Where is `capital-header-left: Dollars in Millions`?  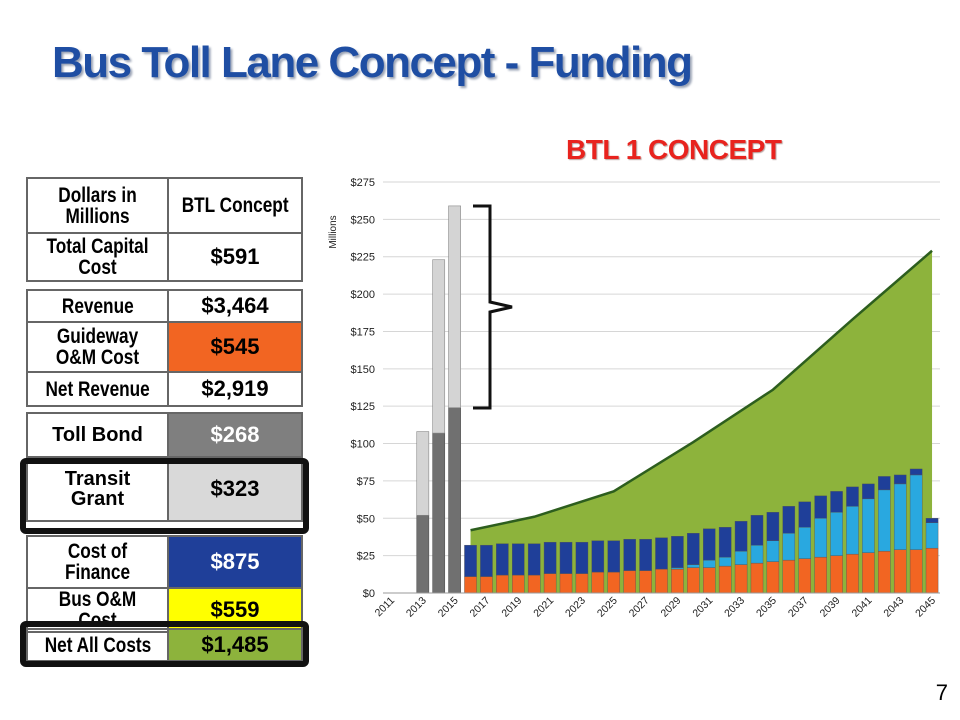
capital-header-left: Dollars in Millions is located at coordinates (97, 205).